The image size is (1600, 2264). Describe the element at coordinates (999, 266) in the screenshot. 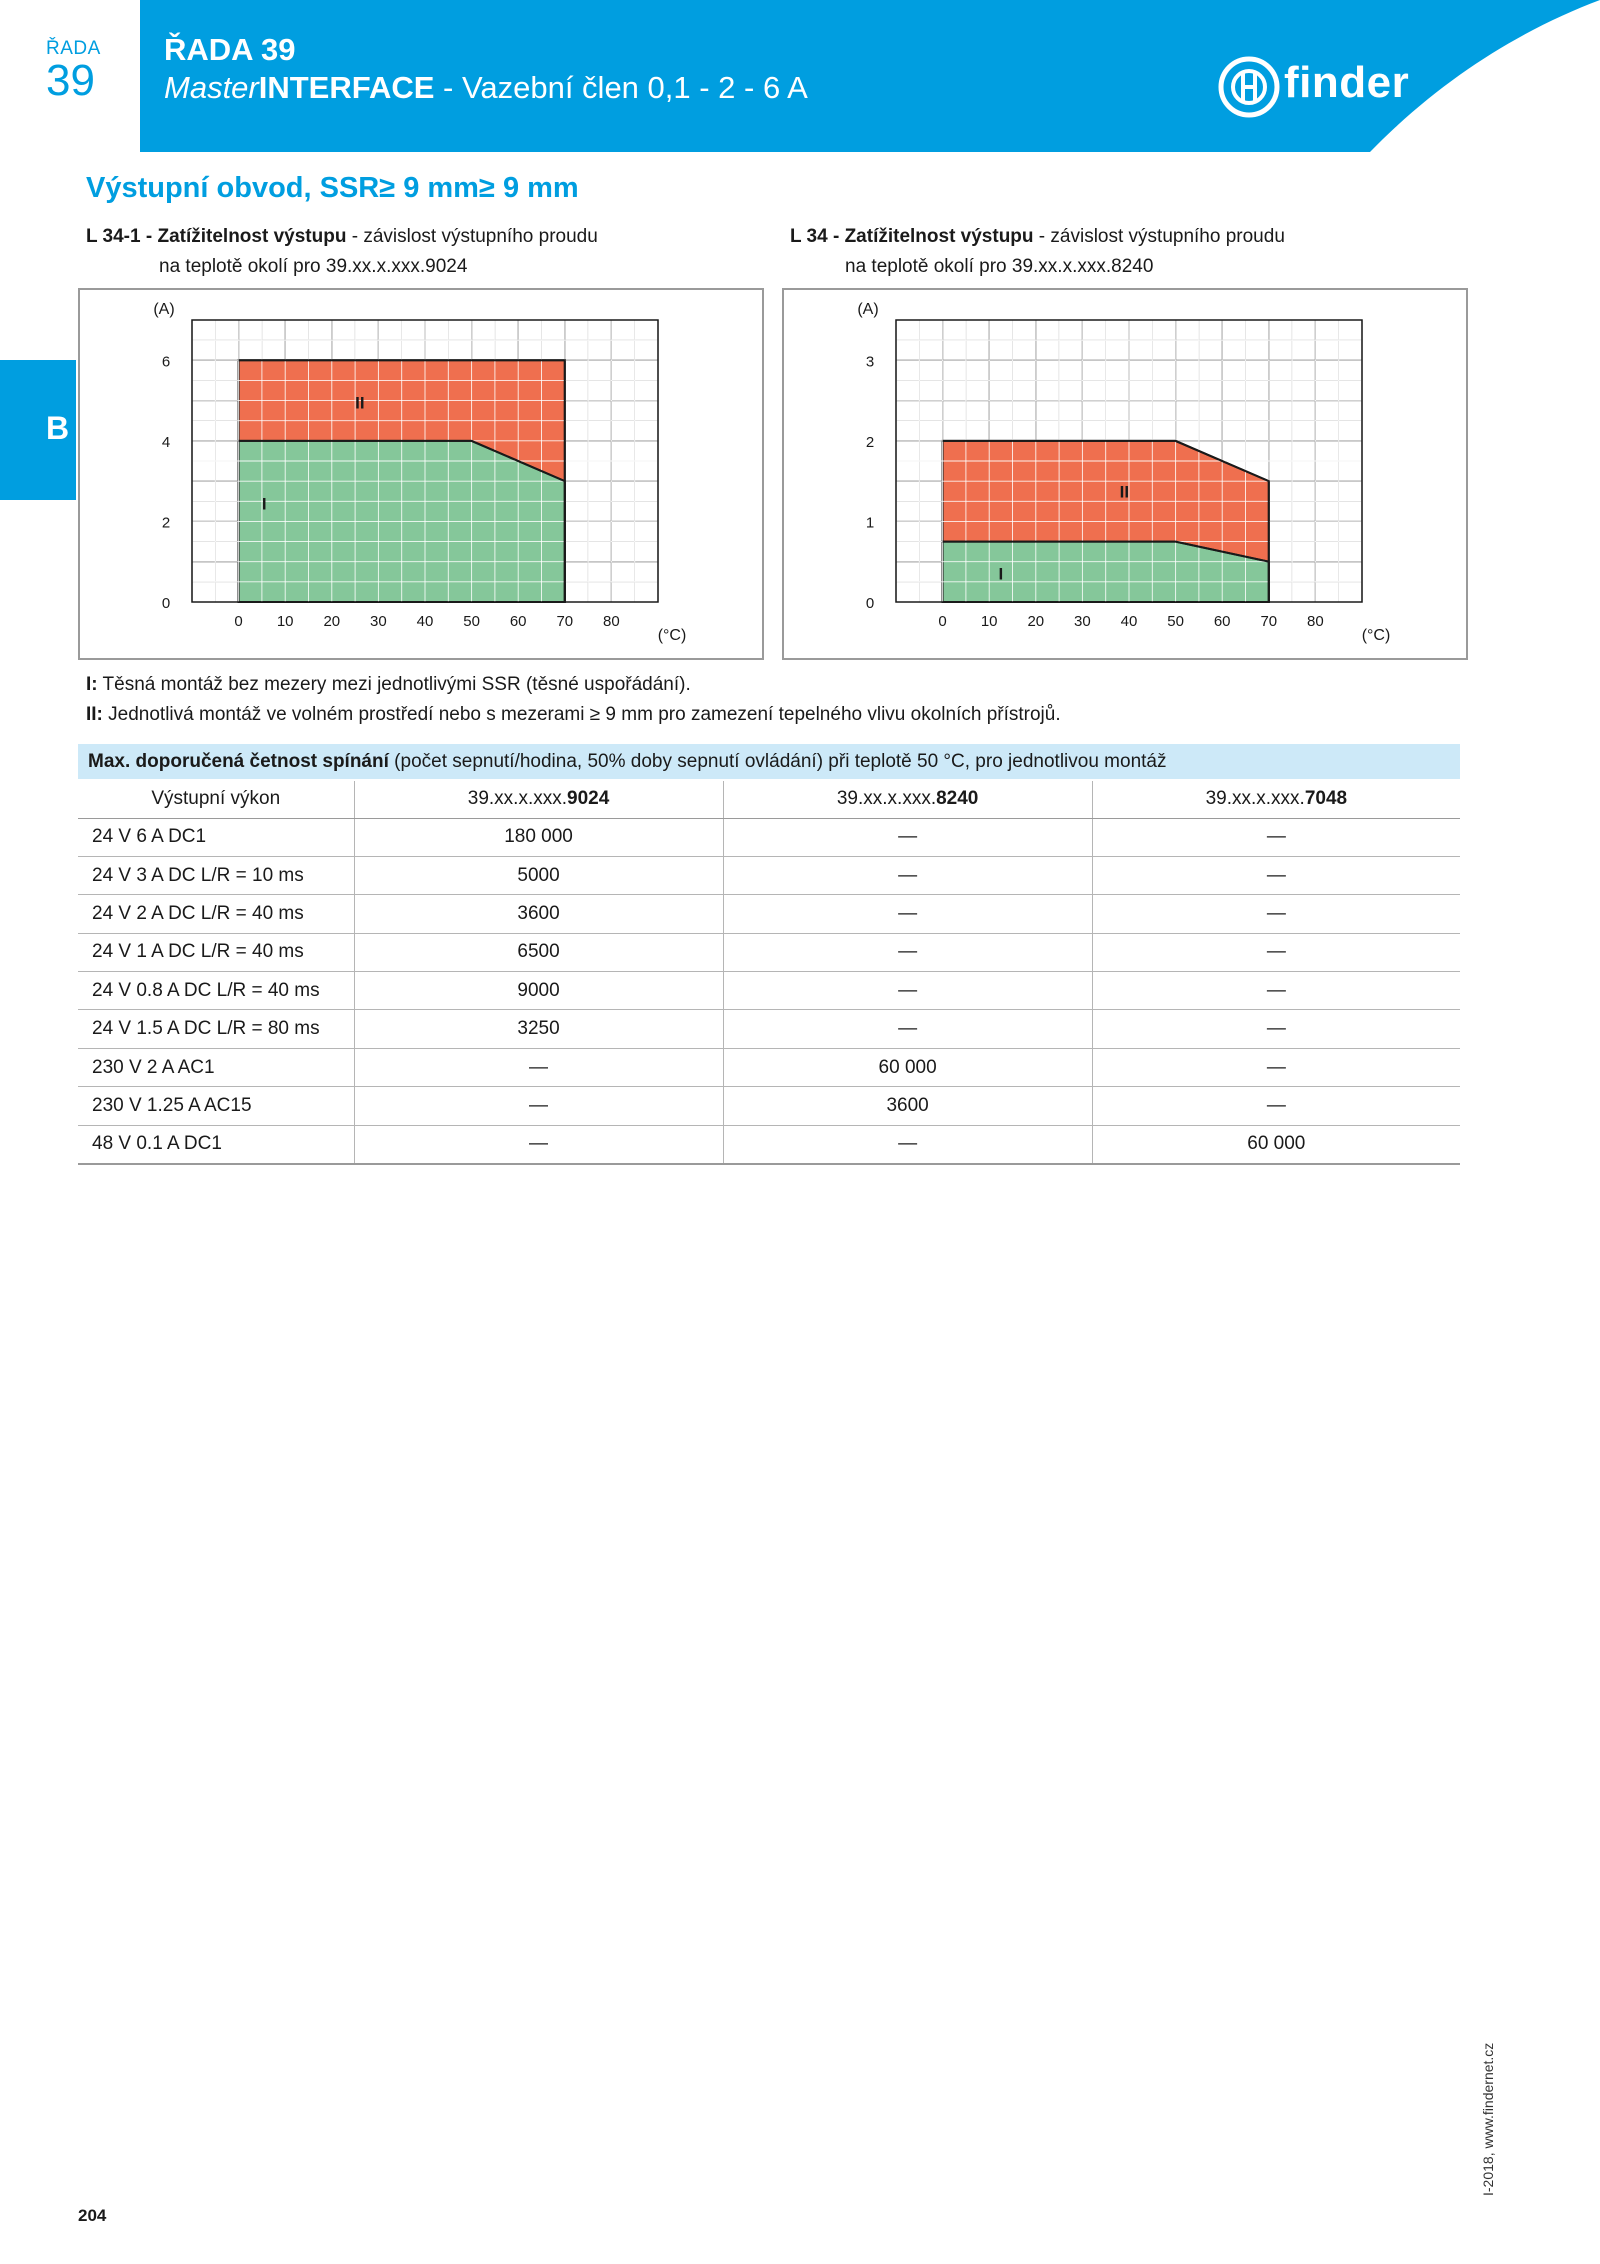

I see `chart-right-line2: na teplotě okolí pro 39.xx.x.xxx.8240` at that location.